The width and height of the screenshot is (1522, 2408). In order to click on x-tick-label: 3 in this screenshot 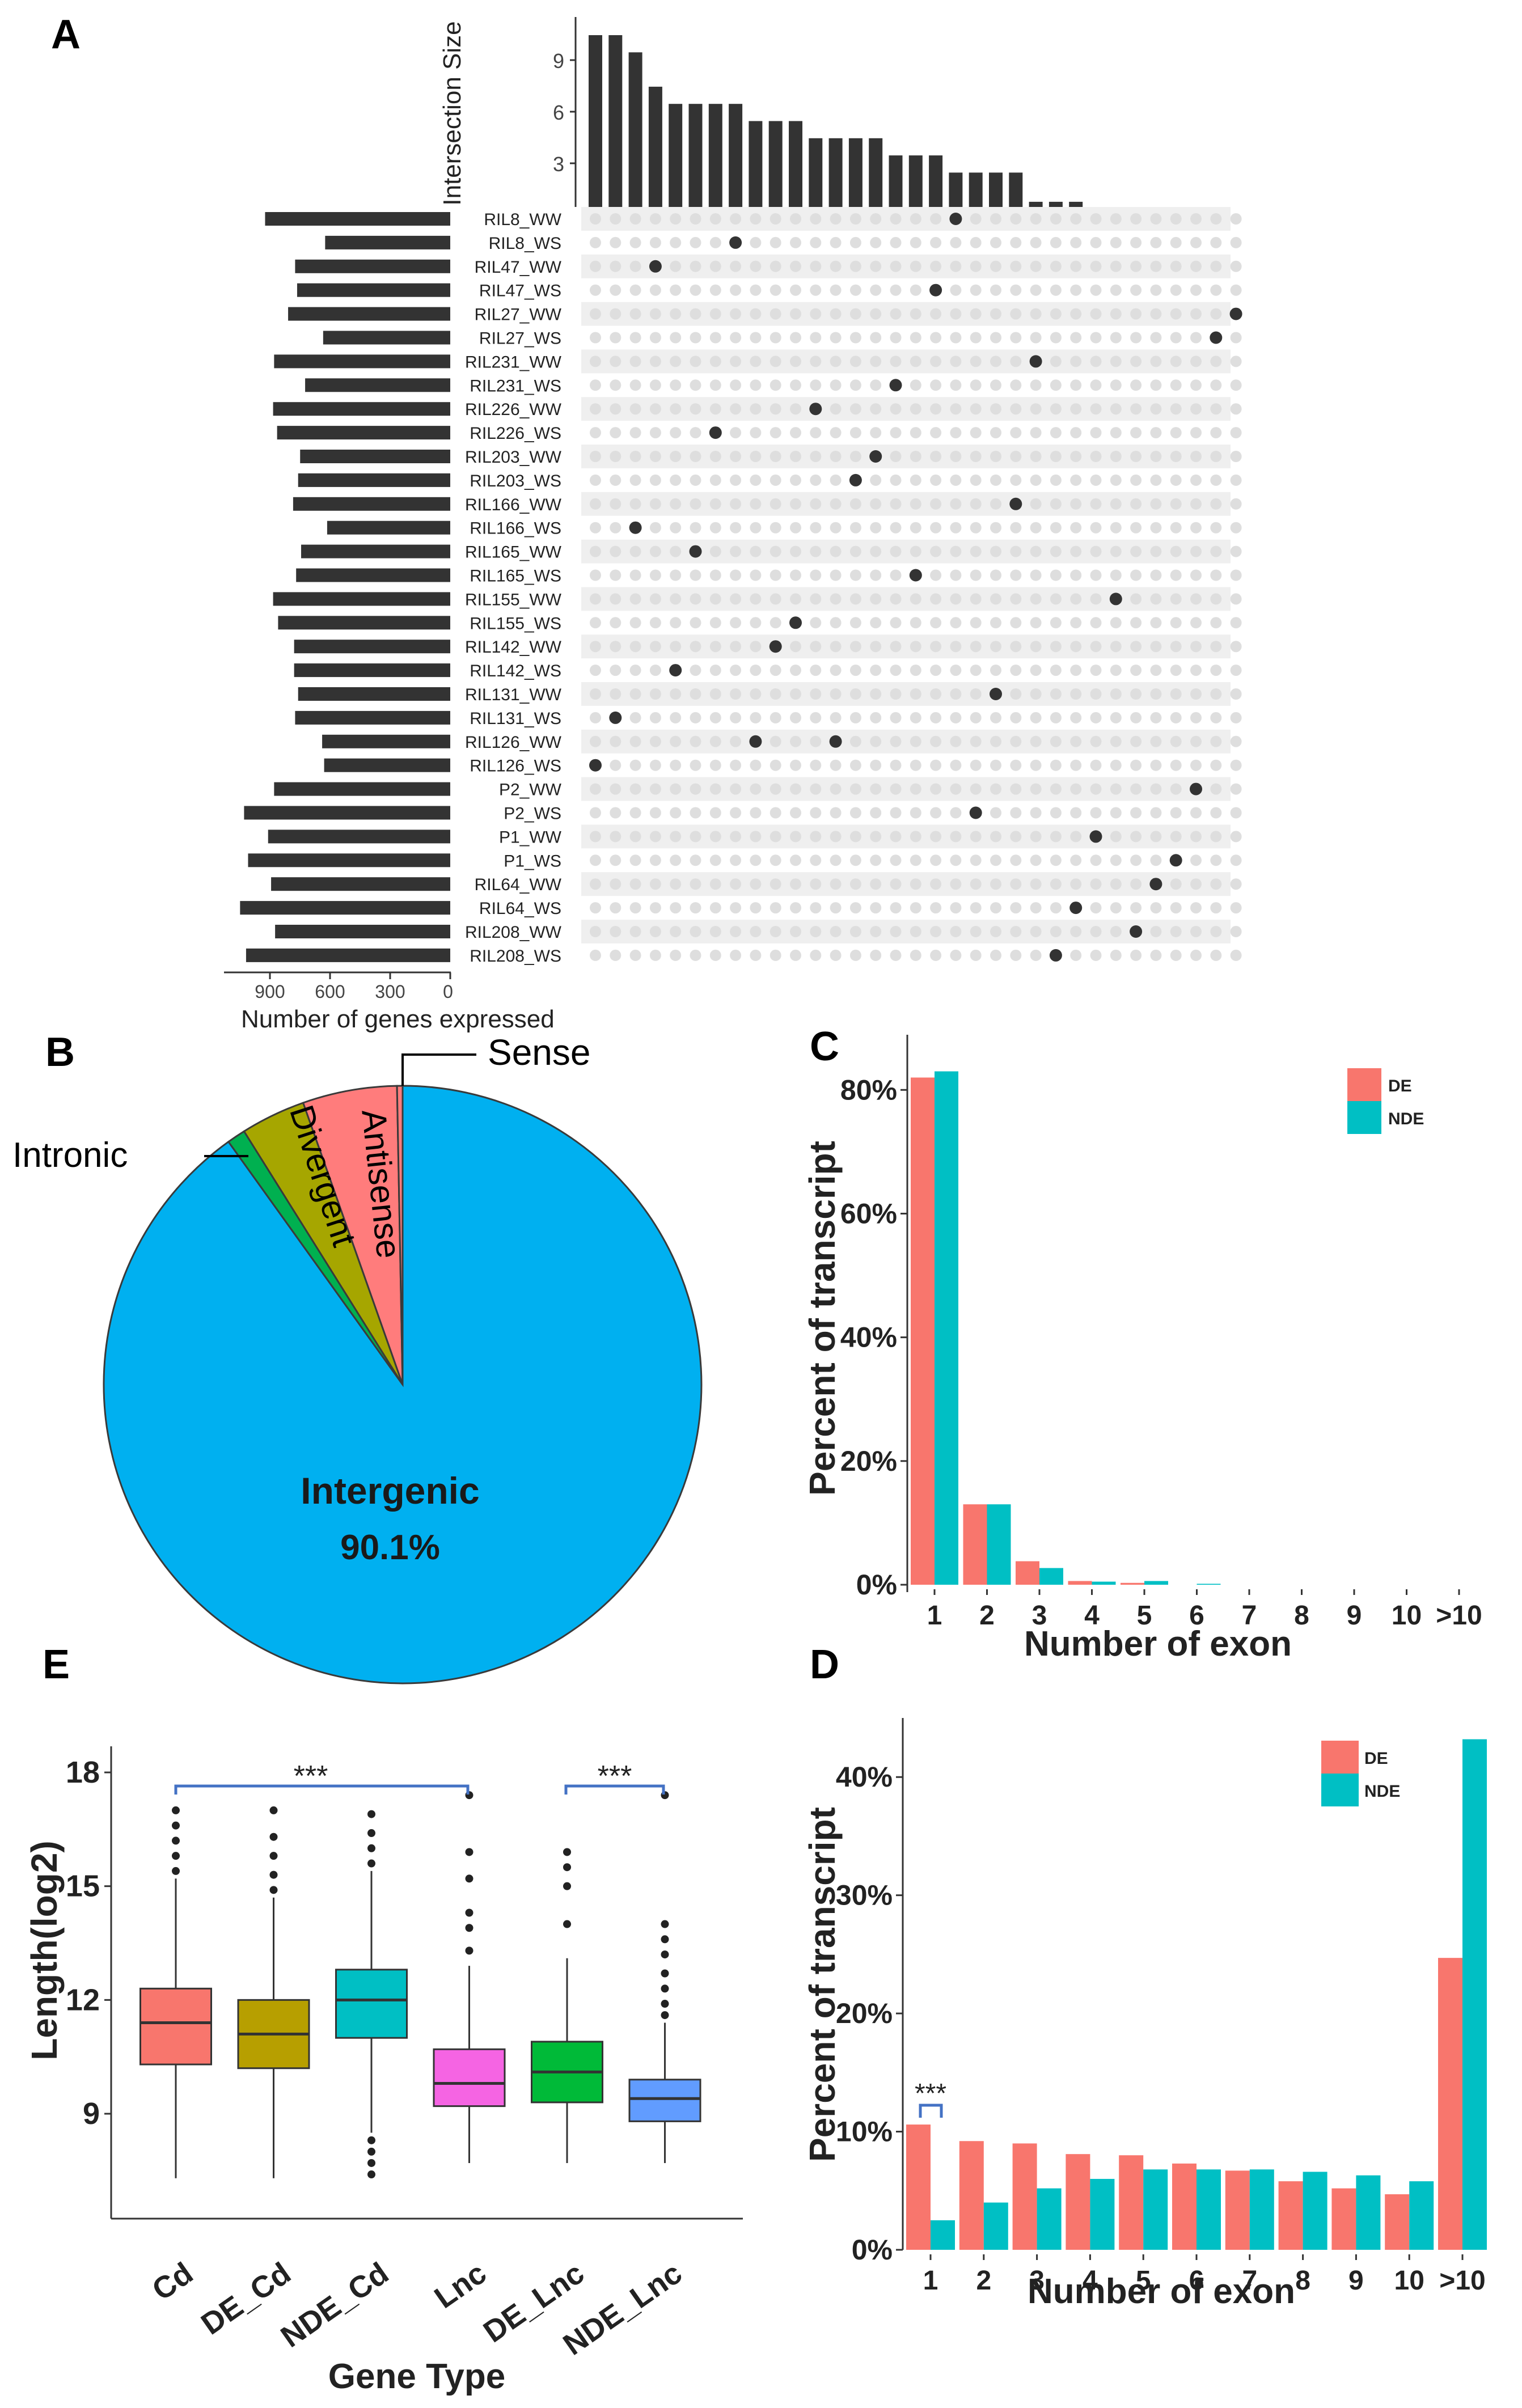, I will do `click(1039, 1616)`.